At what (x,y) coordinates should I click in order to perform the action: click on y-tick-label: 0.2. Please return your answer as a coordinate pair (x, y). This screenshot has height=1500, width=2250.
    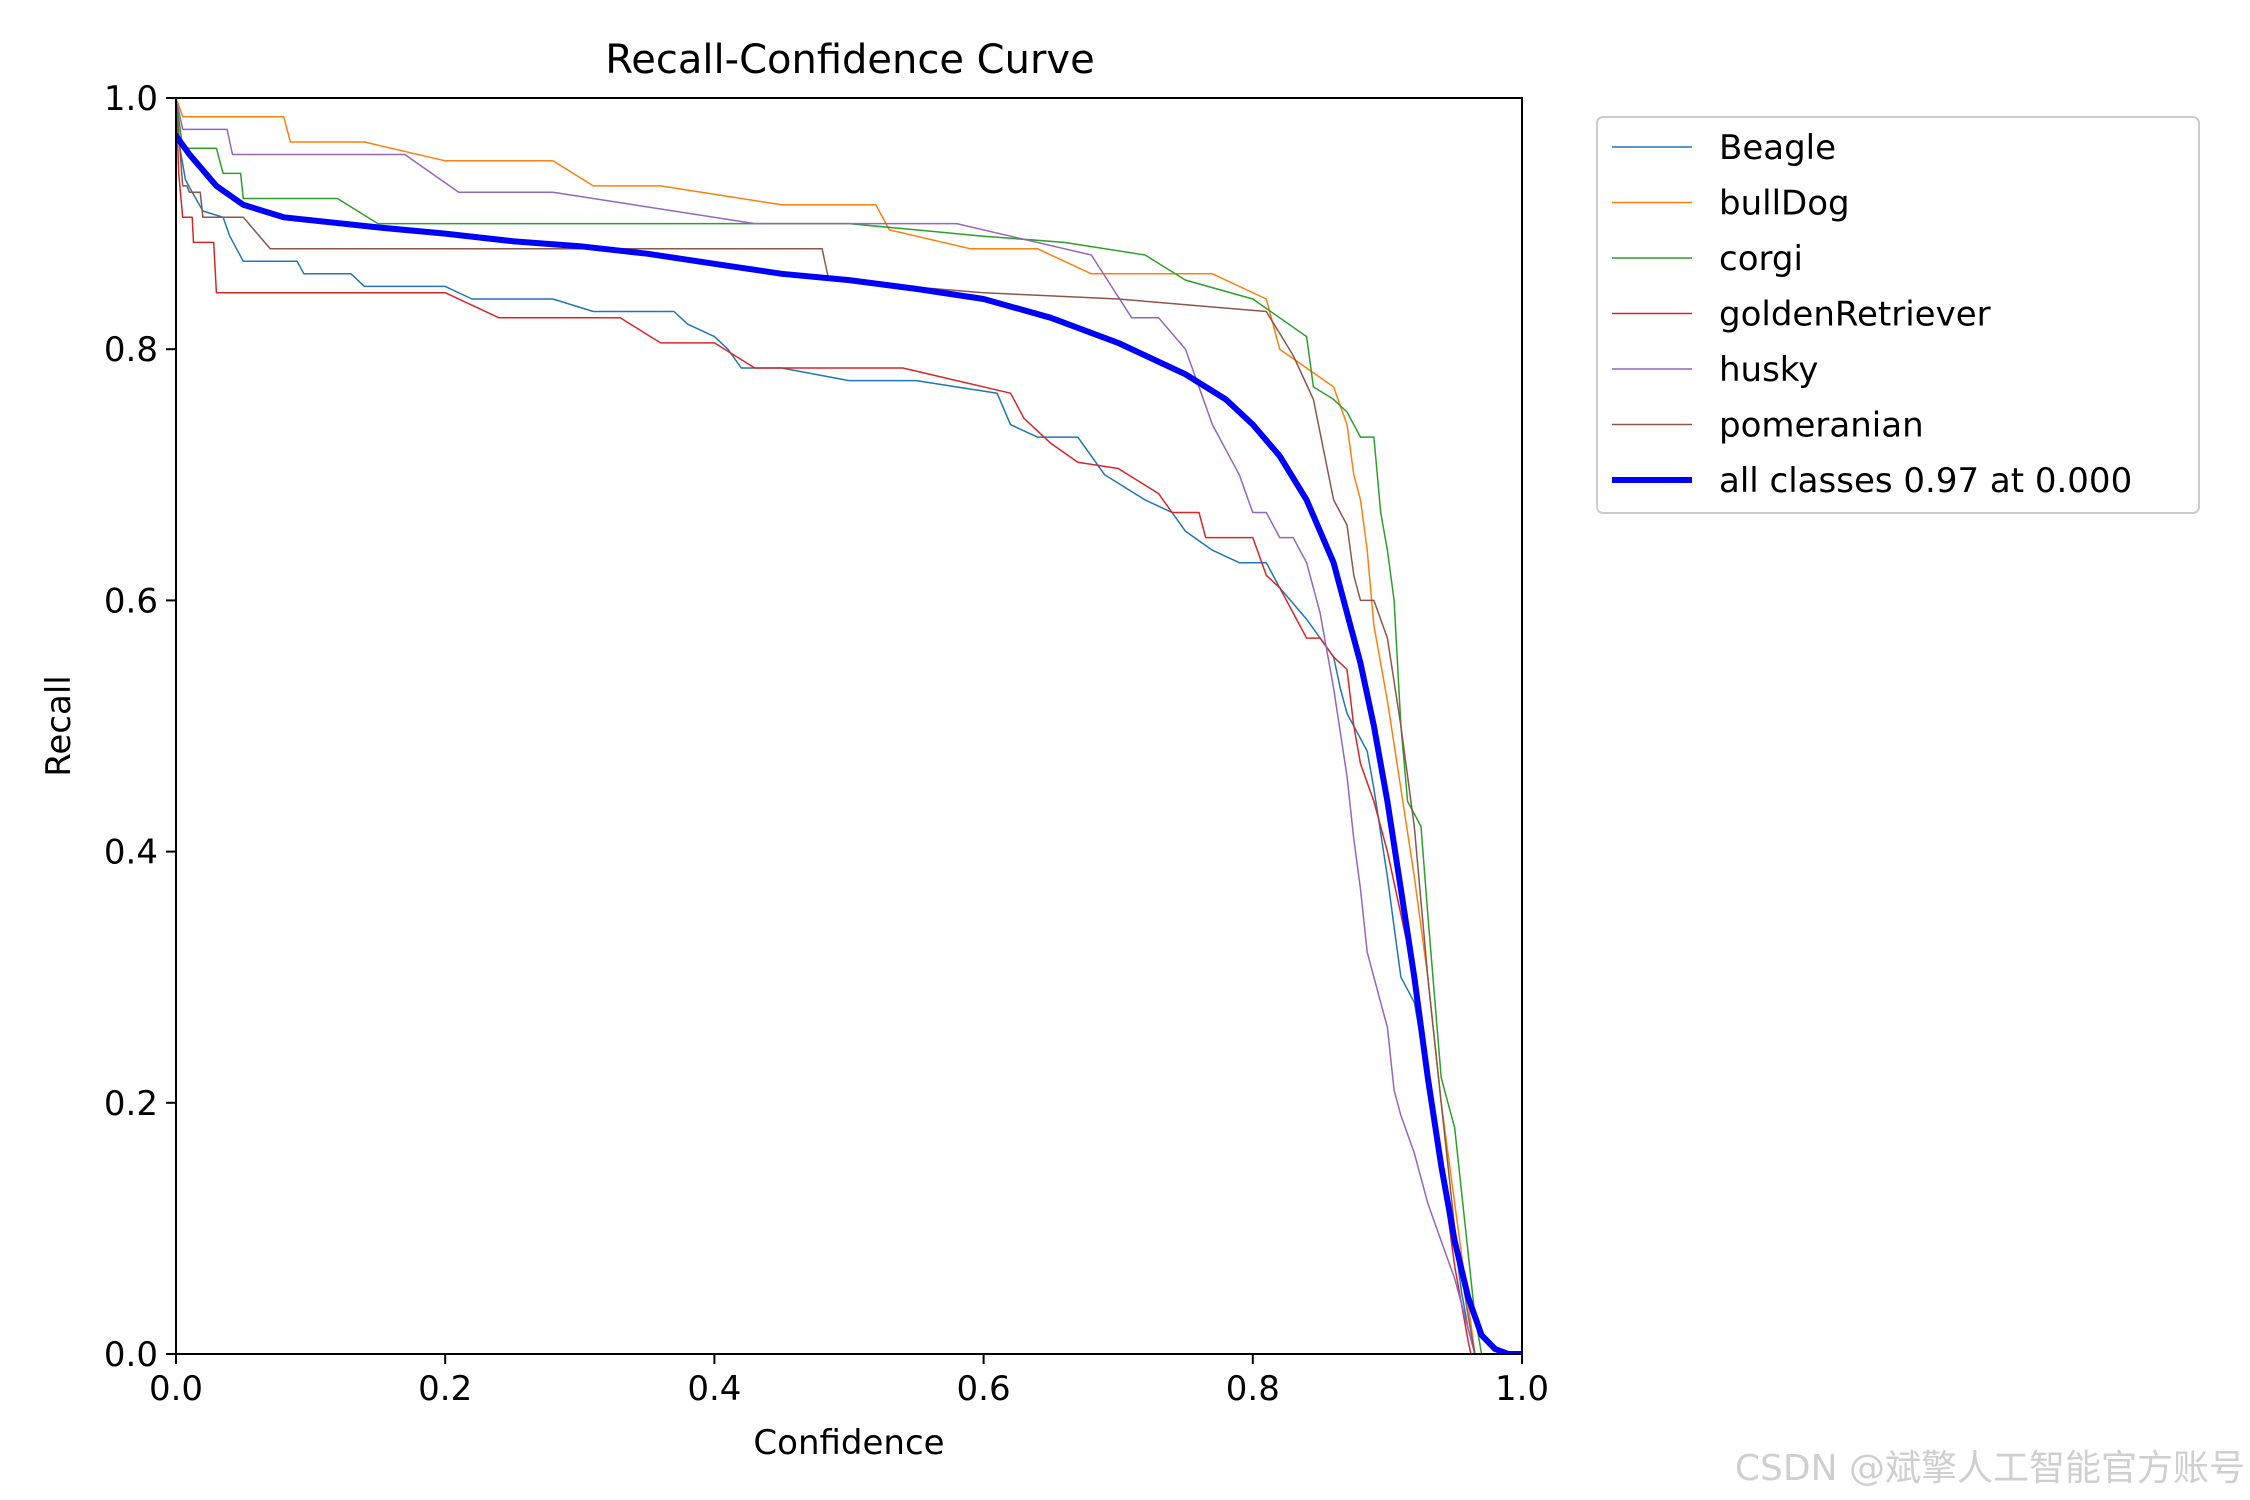
    Looking at the image, I should click on (131, 1104).